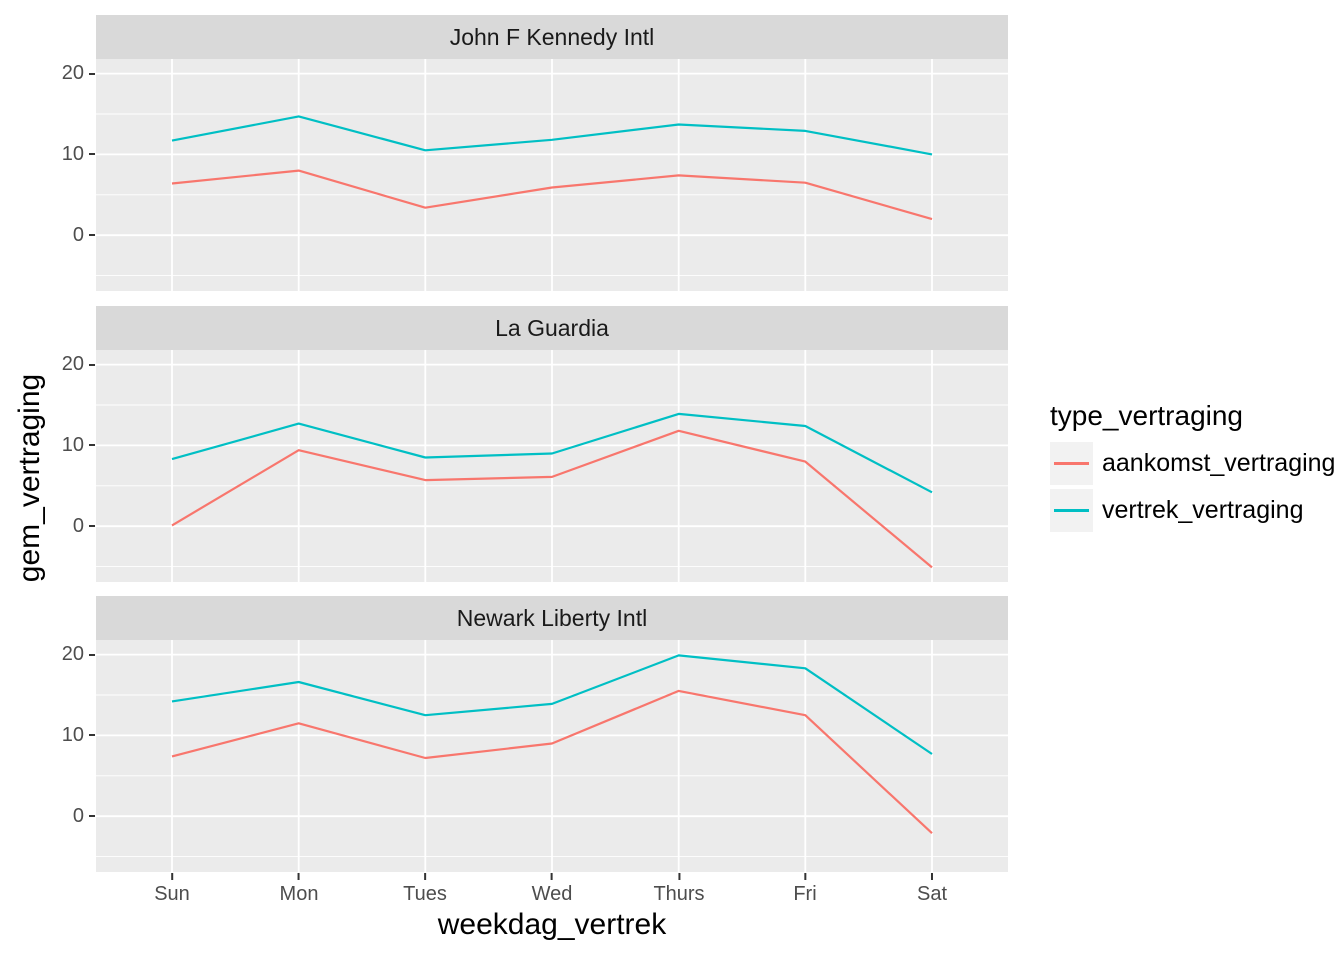 The image size is (1344, 960). I want to click on x-axis-title: weekdag_vertrek, so click(552, 924).